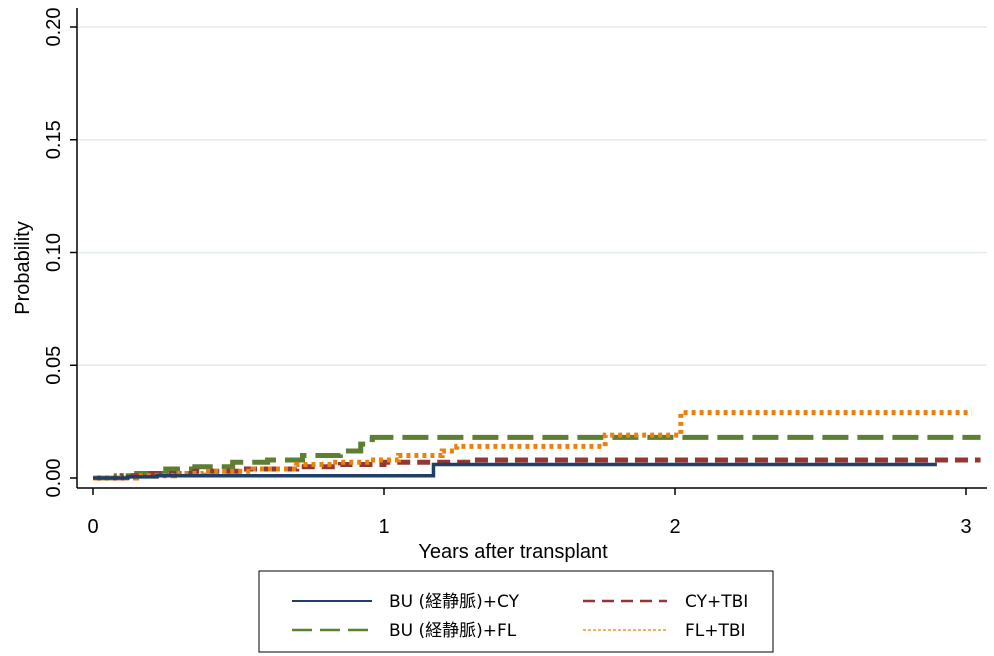 The image size is (994, 656). What do you see at coordinates (715, 631) in the screenshot?
I see `legend-label: FL+TBI` at bounding box center [715, 631].